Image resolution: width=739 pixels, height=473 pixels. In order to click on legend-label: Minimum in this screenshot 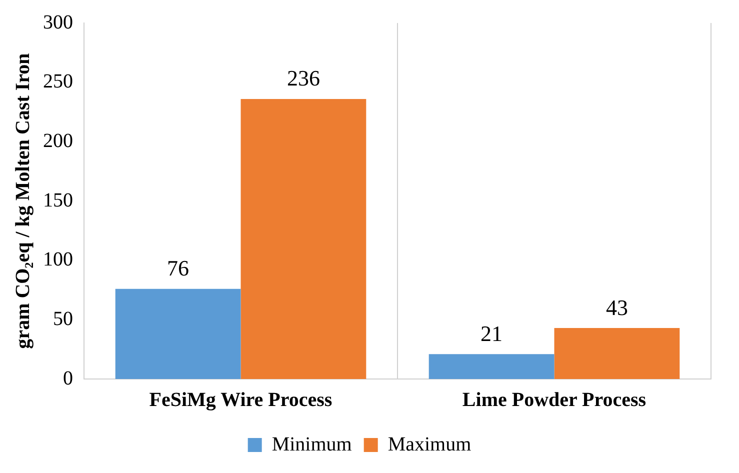, I will do `click(312, 444)`.